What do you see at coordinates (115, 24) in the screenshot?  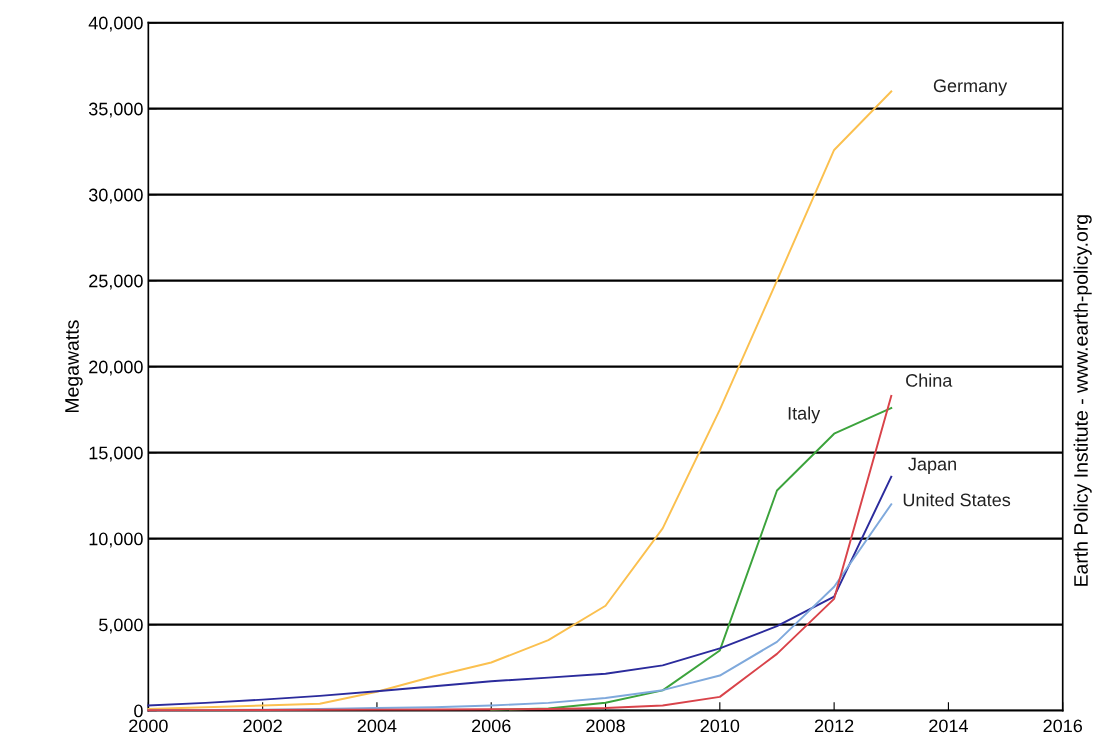 I see `y-tick-label: 40,000` at bounding box center [115, 24].